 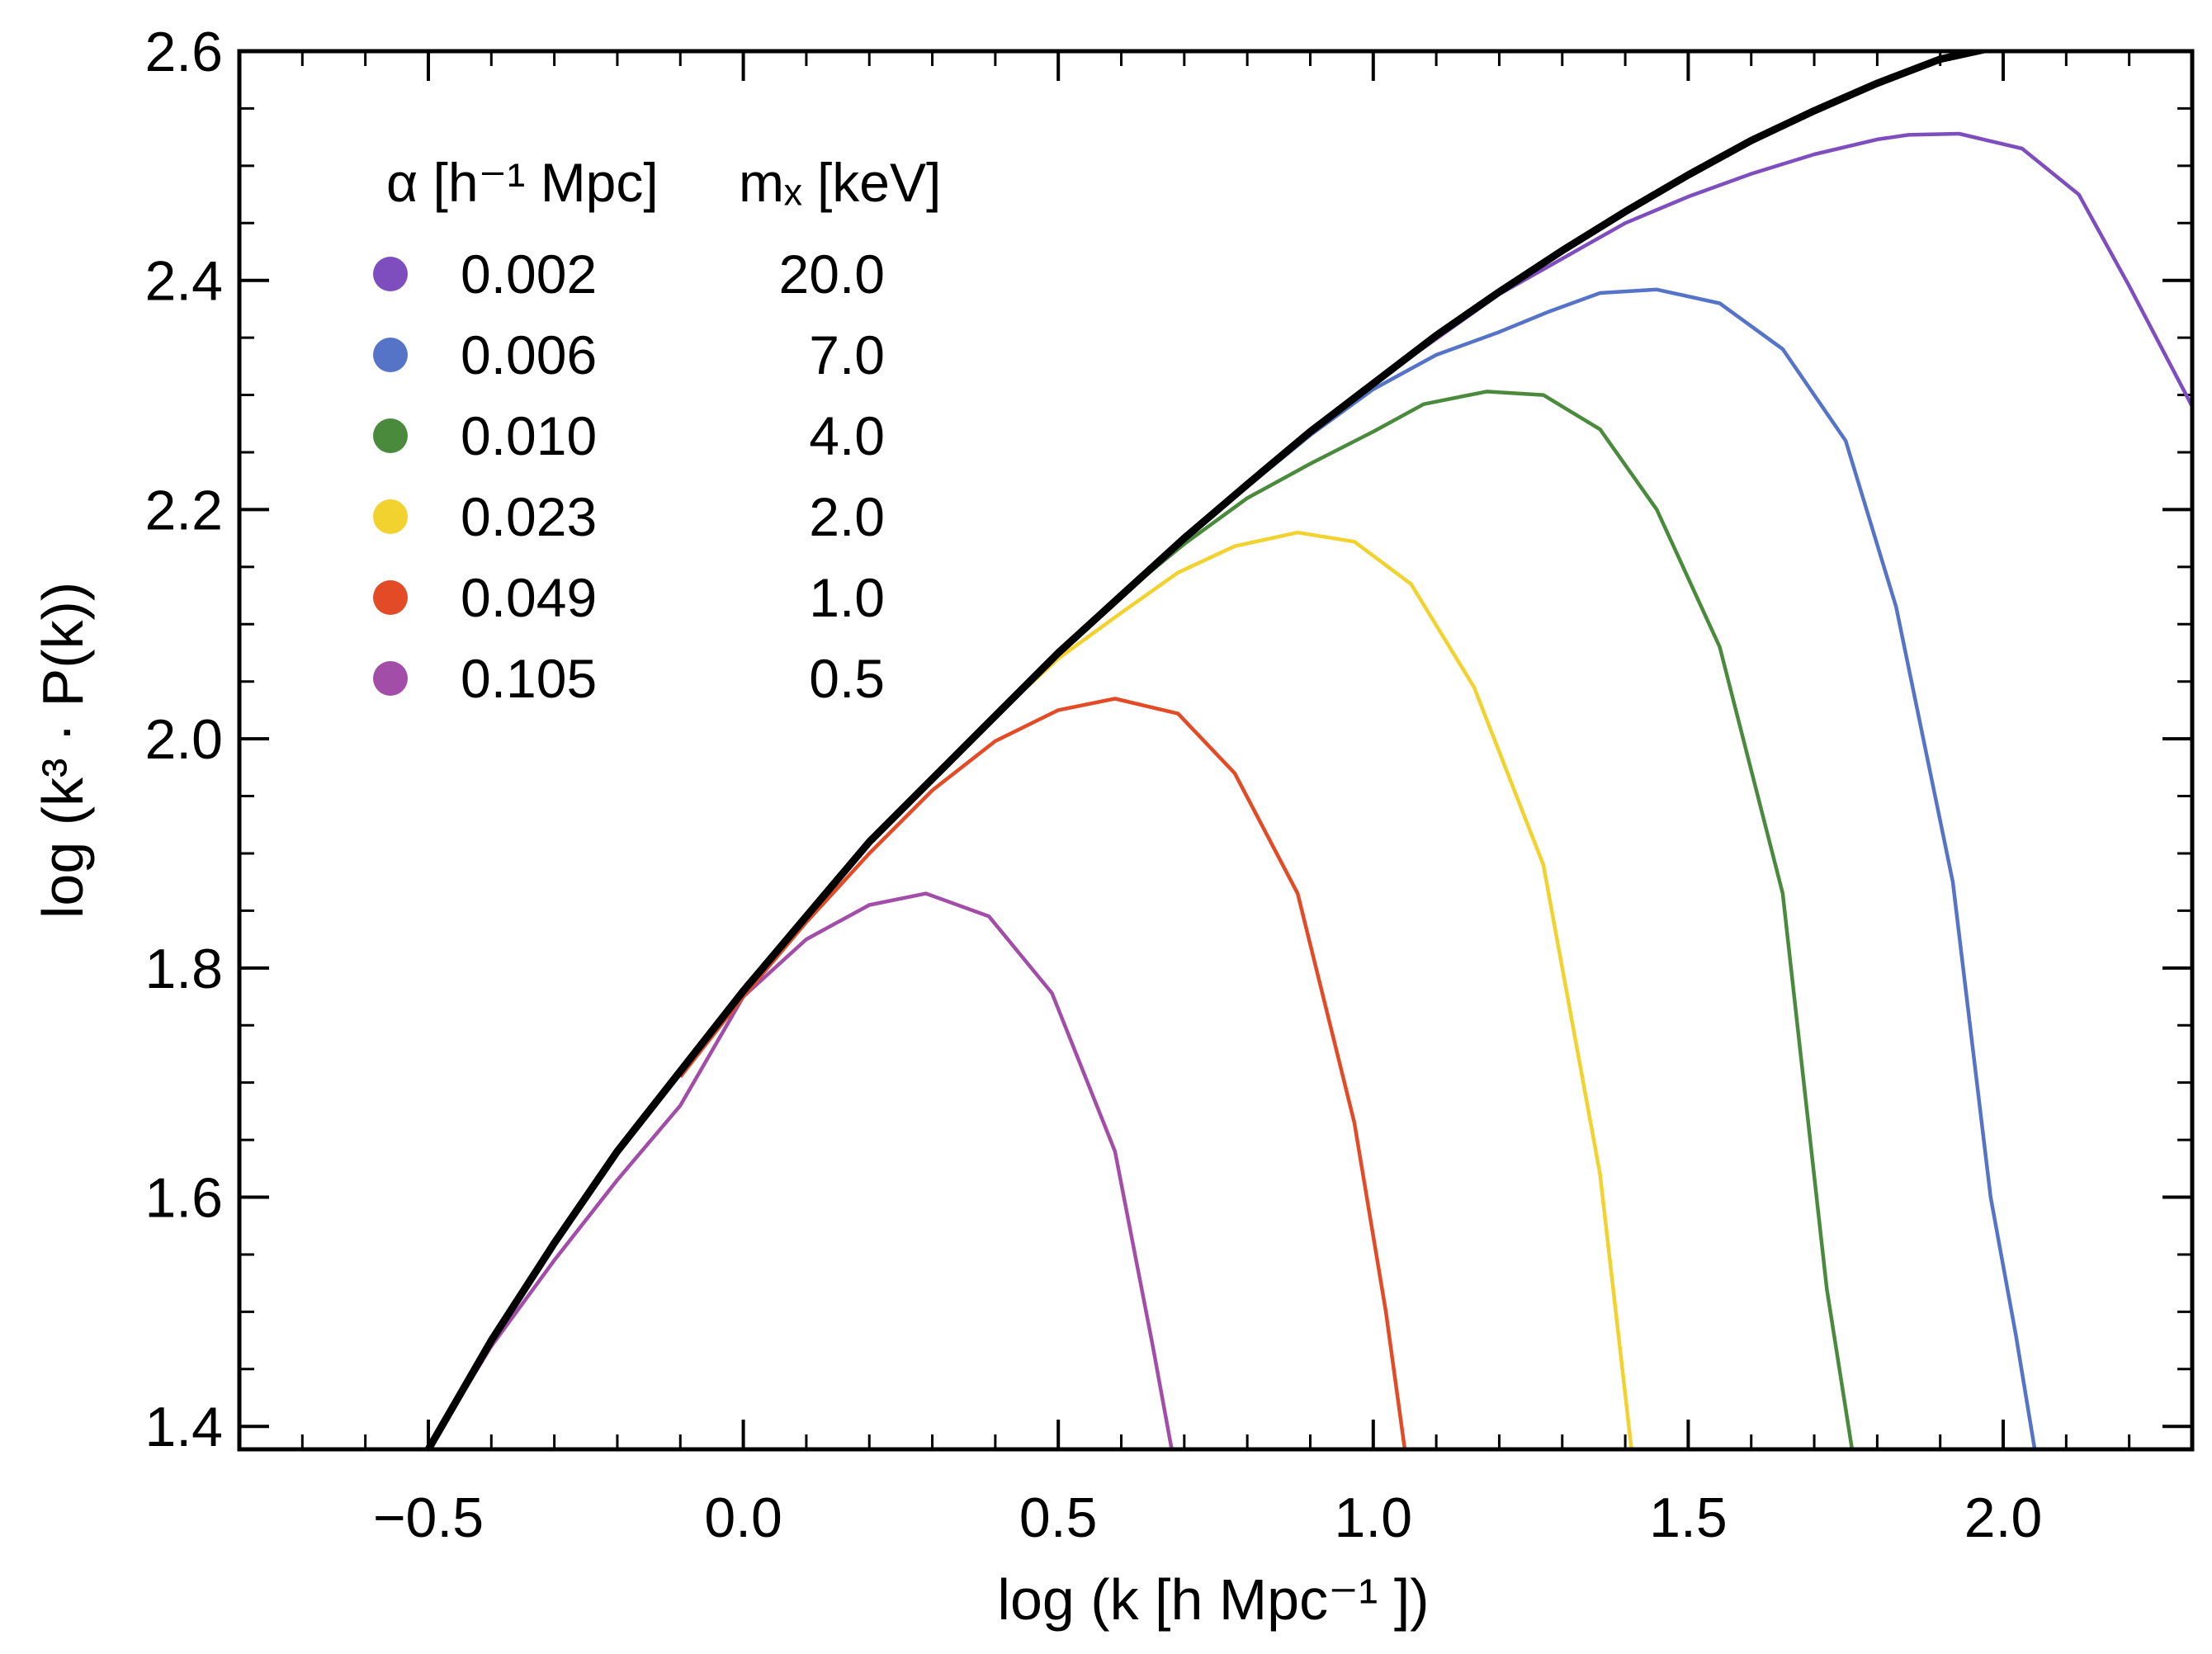 I want to click on x-tick-label: 0.0, so click(x=743, y=1517).